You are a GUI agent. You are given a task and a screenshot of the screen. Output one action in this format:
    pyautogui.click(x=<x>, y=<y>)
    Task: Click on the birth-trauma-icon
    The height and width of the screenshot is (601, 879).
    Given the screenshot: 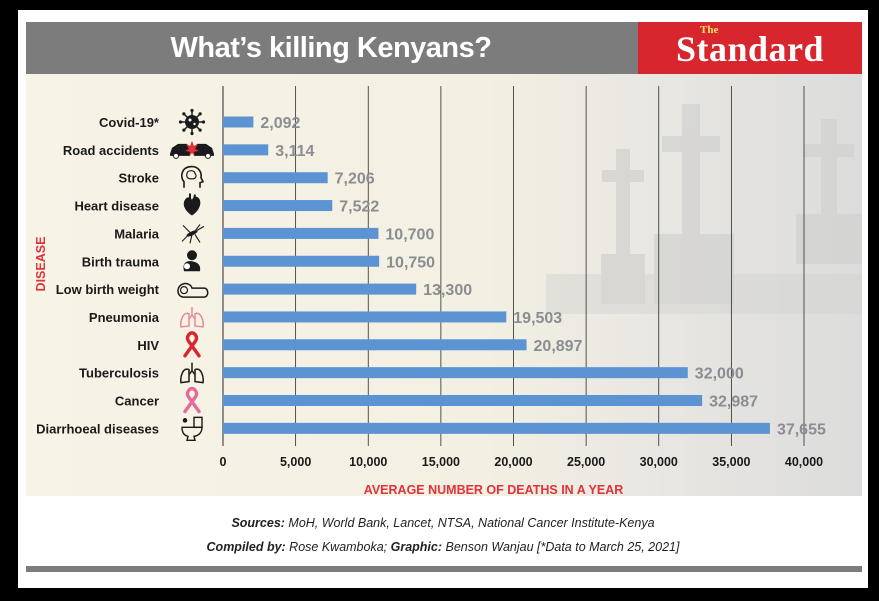 What is the action you would take?
    pyautogui.click(x=192, y=261)
    